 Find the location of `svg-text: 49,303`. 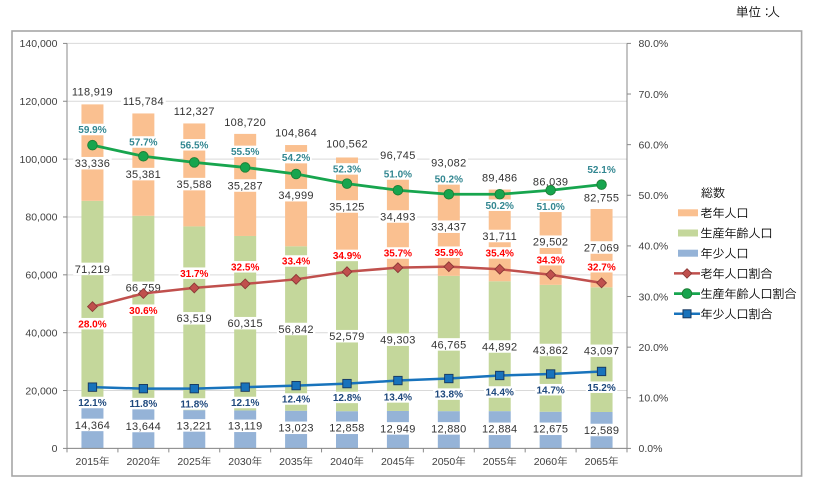

svg-text: 49,303 is located at coordinates (397, 341).